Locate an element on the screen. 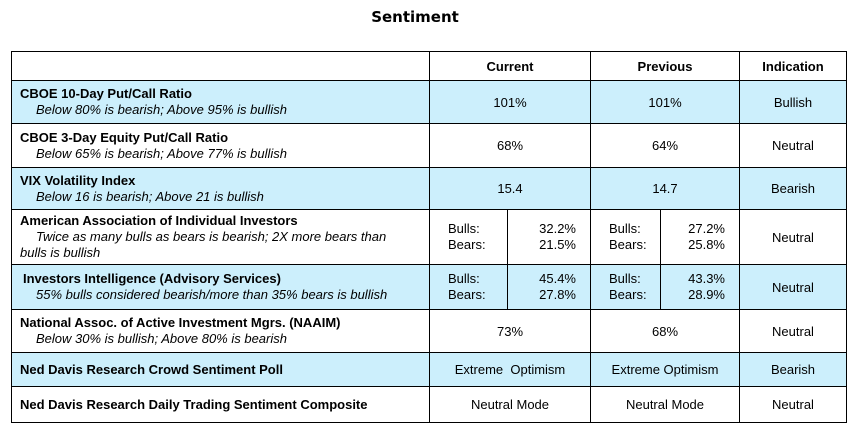  previous-value: 14.7 is located at coordinates (665, 188).